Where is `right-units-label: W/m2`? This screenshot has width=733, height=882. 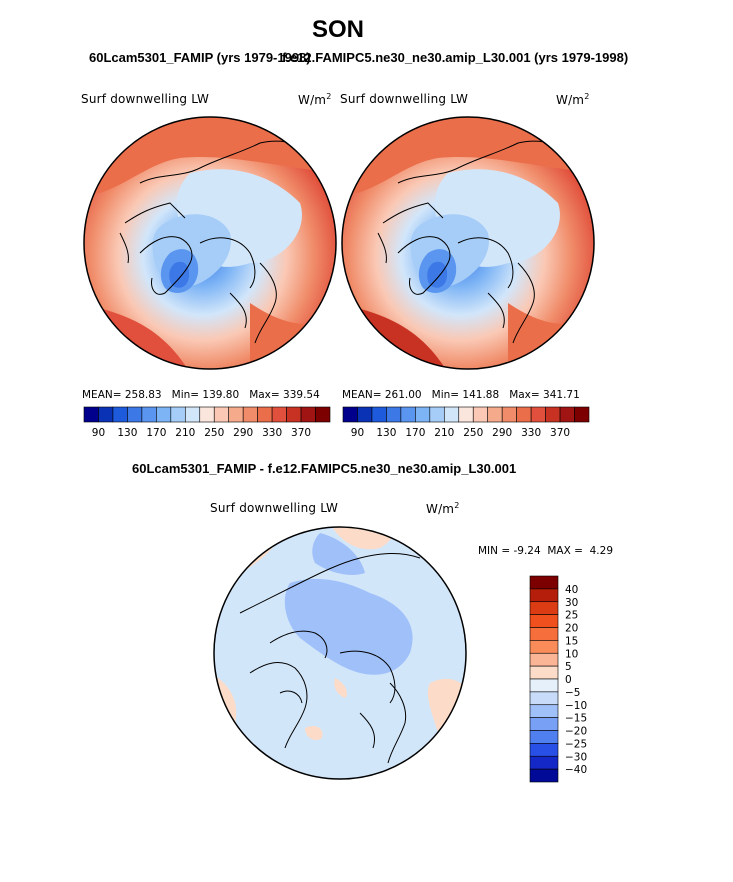 right-units-label: W/m2 is located at coordinates (573, 99).